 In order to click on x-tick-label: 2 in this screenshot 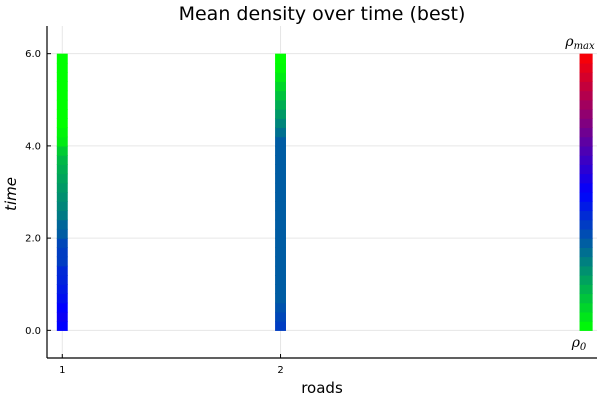, I will do `click(280, 370)`.